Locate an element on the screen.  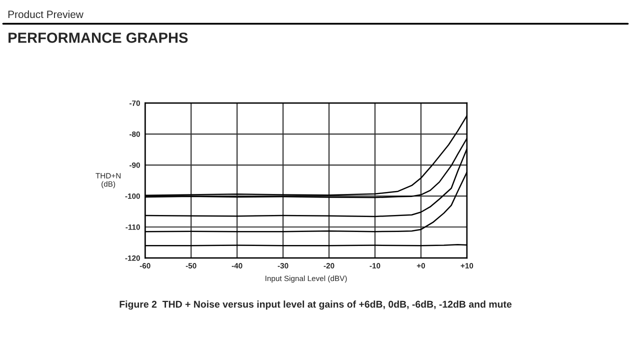
caption: Figure 2 THD + Noise versus input level at gains of +6dB, 0dB, -6dB, -12dB and mute is located at coordinates (316, 305).